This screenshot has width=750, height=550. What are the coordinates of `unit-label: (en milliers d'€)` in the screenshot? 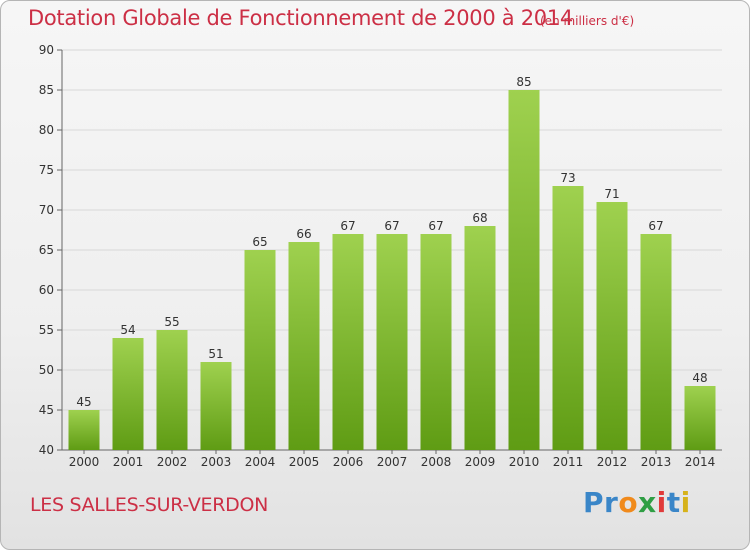 It's located at (587, 21).